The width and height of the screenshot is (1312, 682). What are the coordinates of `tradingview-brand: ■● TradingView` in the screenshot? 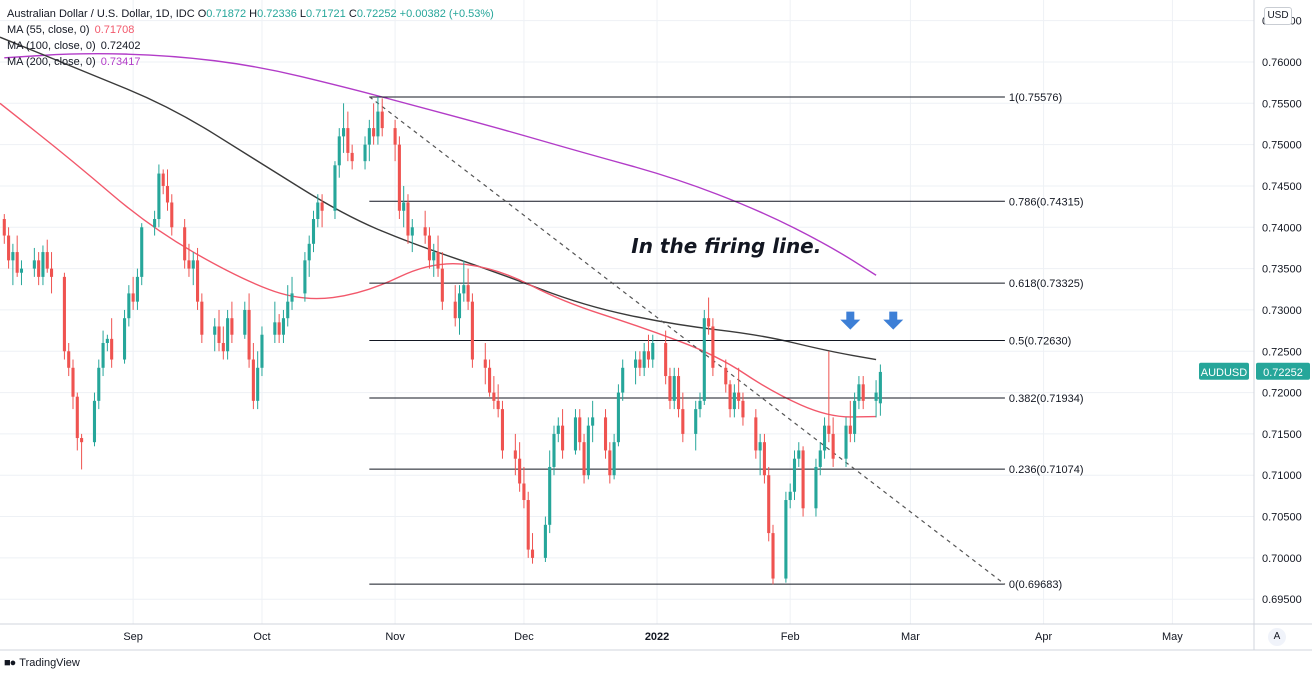 It's located at (42, 663).